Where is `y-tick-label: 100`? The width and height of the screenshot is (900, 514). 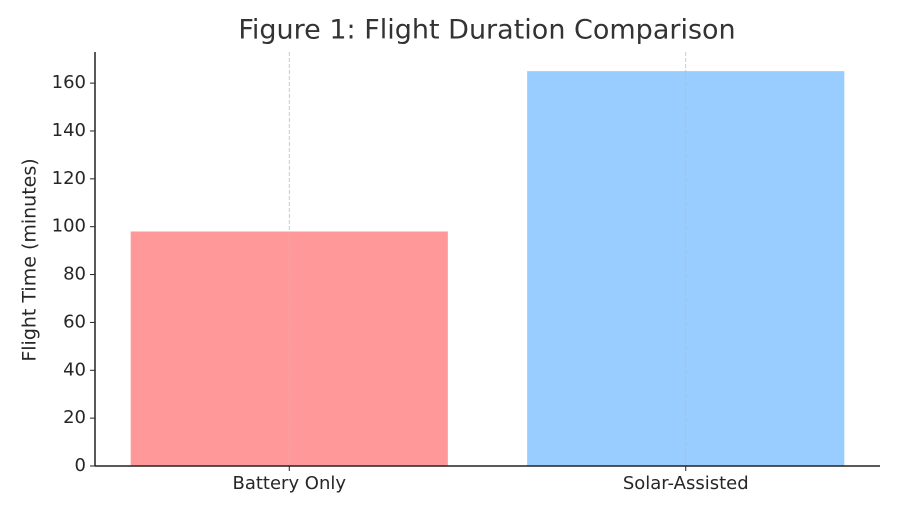
y-tick-label: 100 is located at coordinates (69, 226).